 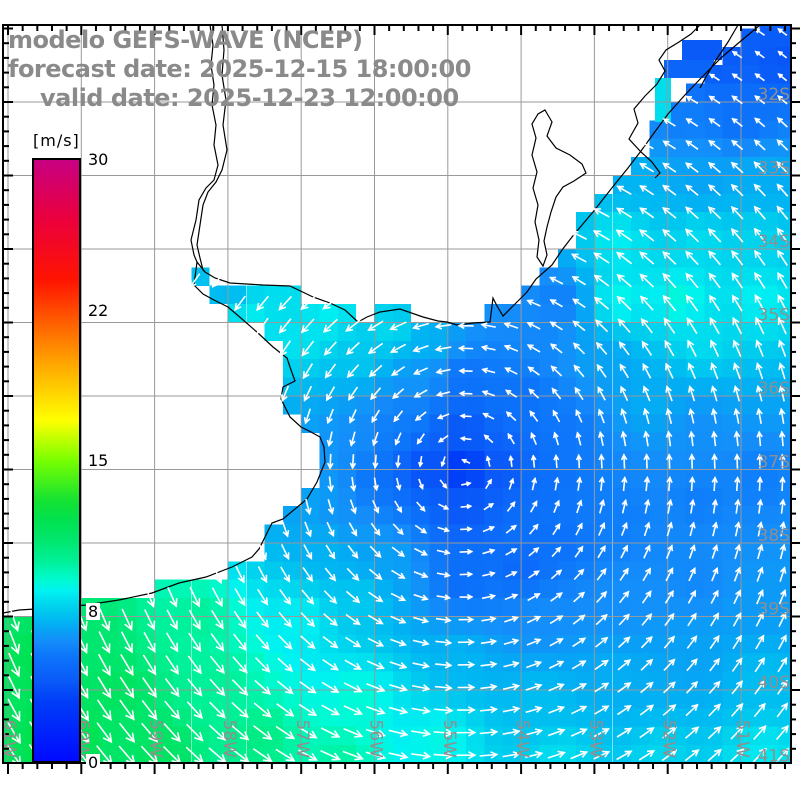 I want to click on colorbar-tick-label: 15, so click(x=98, y=460).